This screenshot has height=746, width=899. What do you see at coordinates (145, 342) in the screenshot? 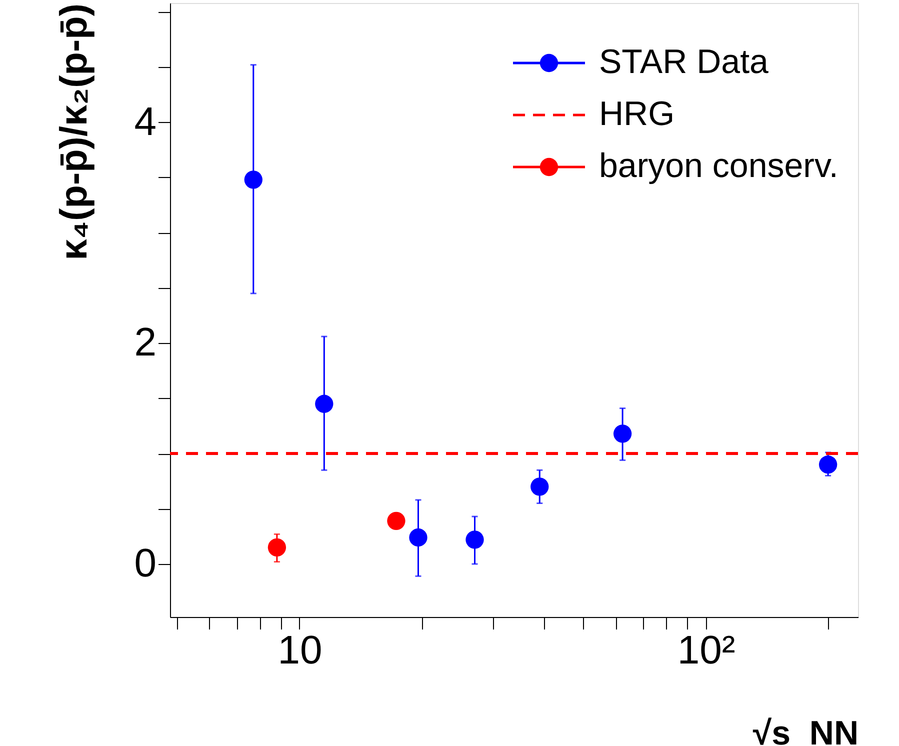
I see `y-tick-label: 2` at bounding box center [145, 342].